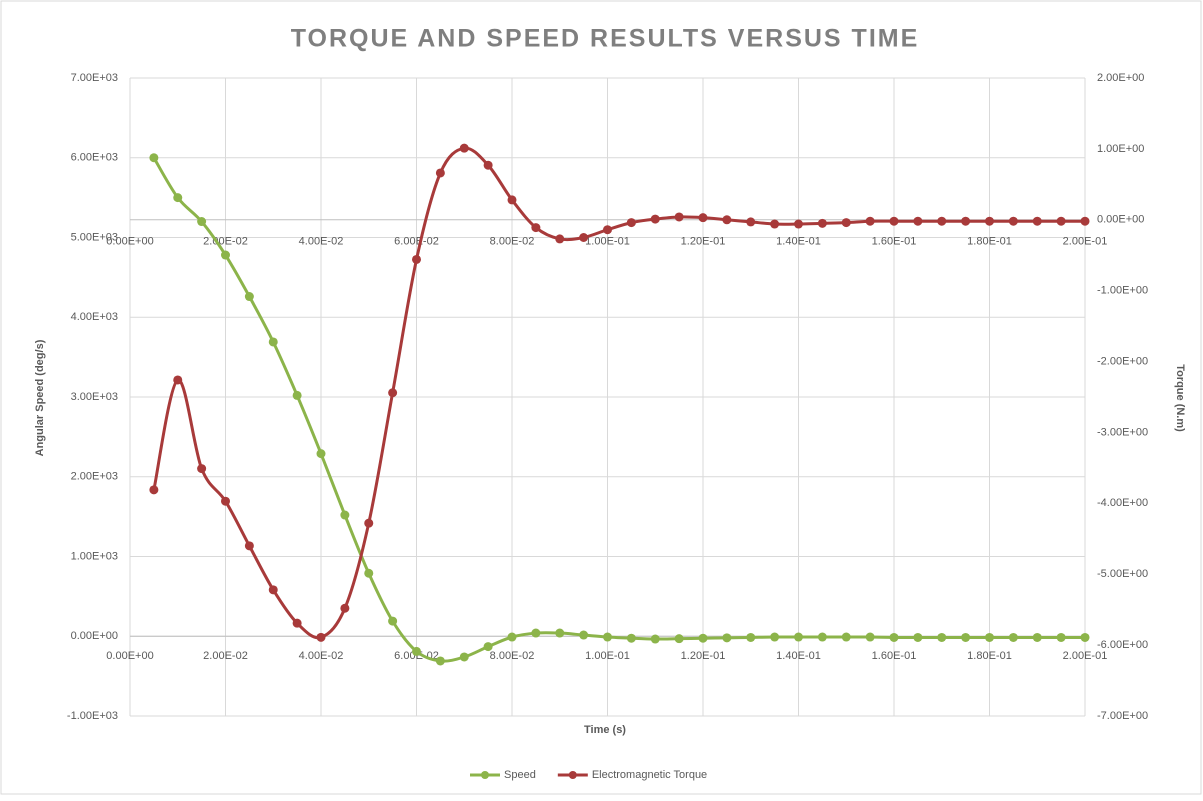  I want to click on y2-tick-label: 2.00E+00, so click(1120, 78).